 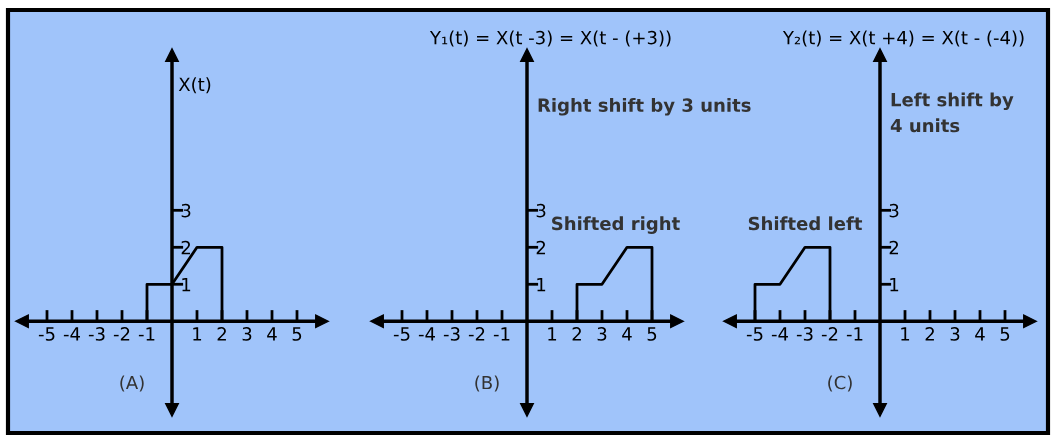 What do you see at coordinates (952, 112) in the screenshot?
I see `annotation: Left shift by 4 units` at bounding box center [952, 112].